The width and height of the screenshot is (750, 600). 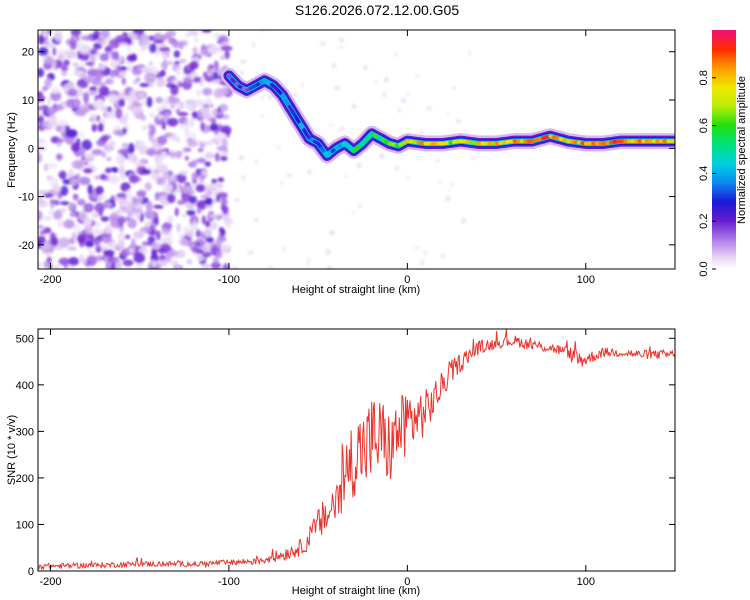 What do you see at coordinates (31, 572) in the screenshot?
I see `snr-y-tick-label: 0` at bounding box center [31, 572].